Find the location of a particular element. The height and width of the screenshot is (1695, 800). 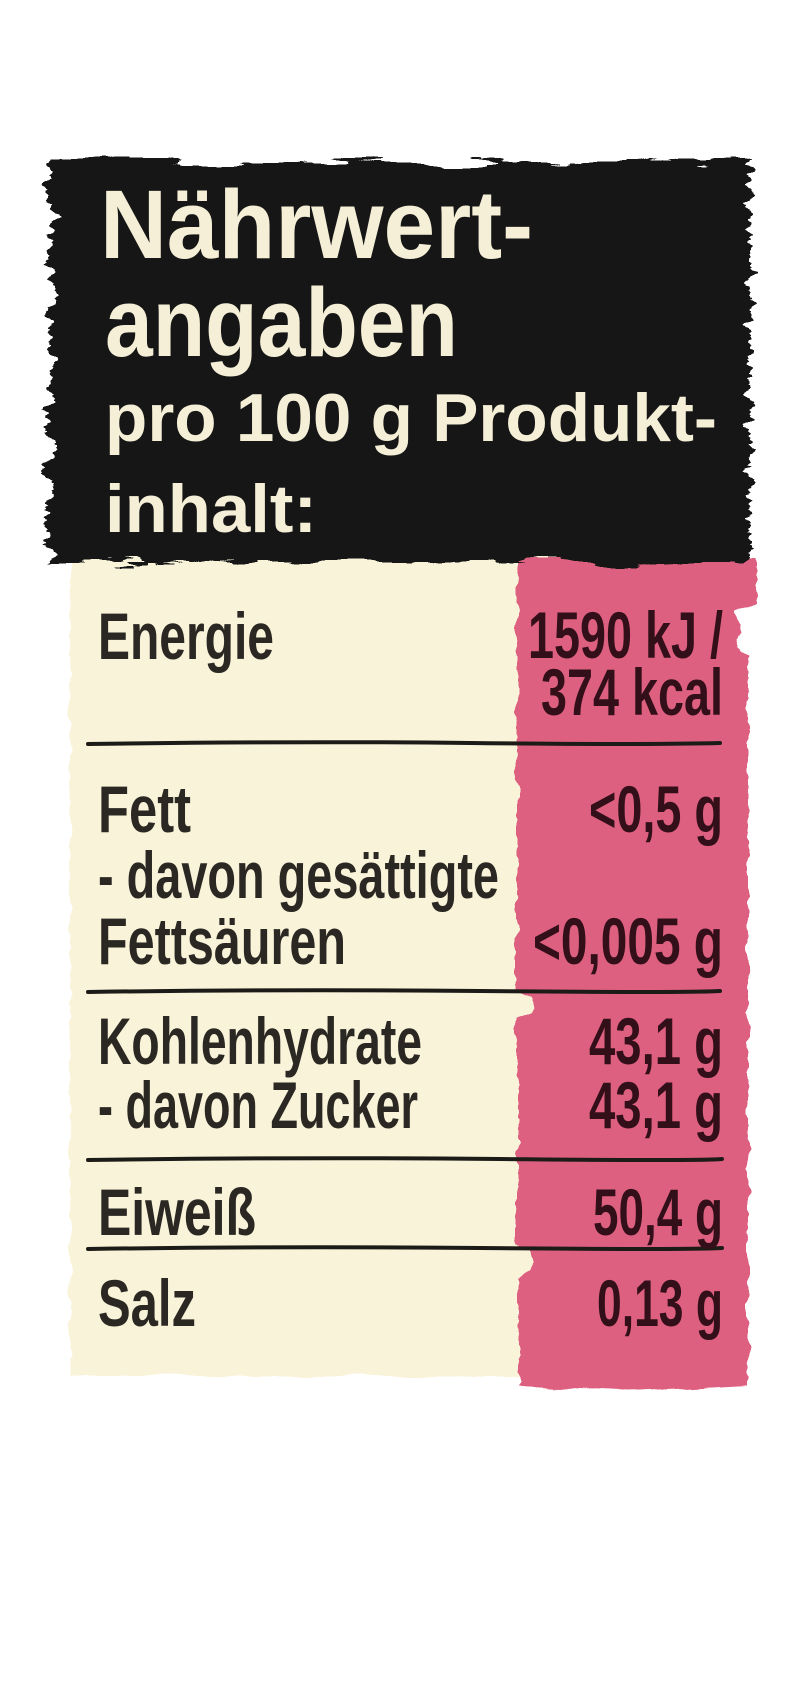

svg-text: angaben is located at coordinates (281, 322).